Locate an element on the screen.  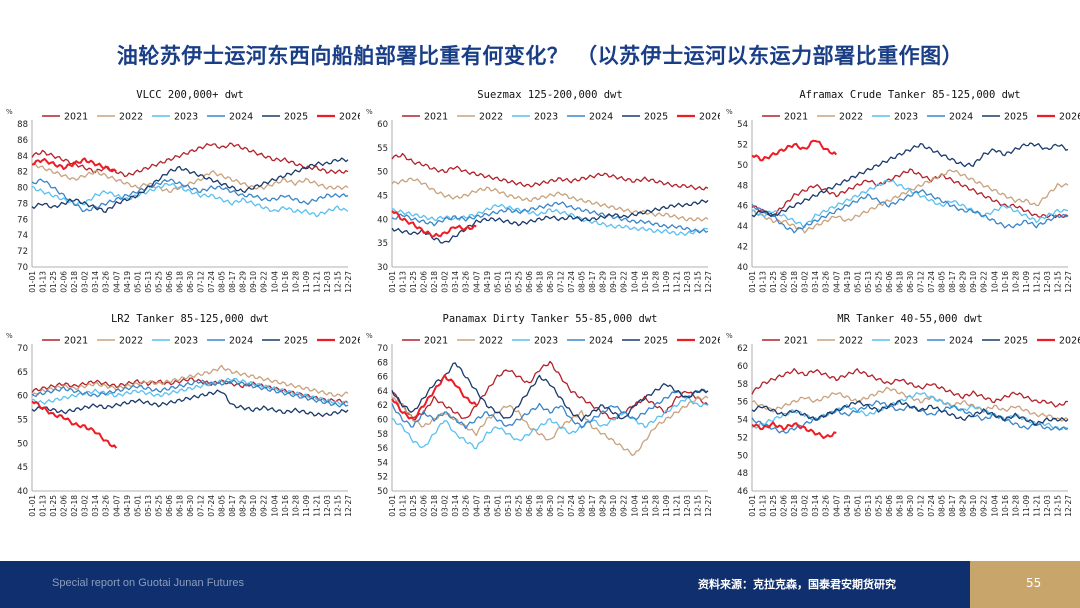
series-line-2025 is located at coordinates (190, 185).